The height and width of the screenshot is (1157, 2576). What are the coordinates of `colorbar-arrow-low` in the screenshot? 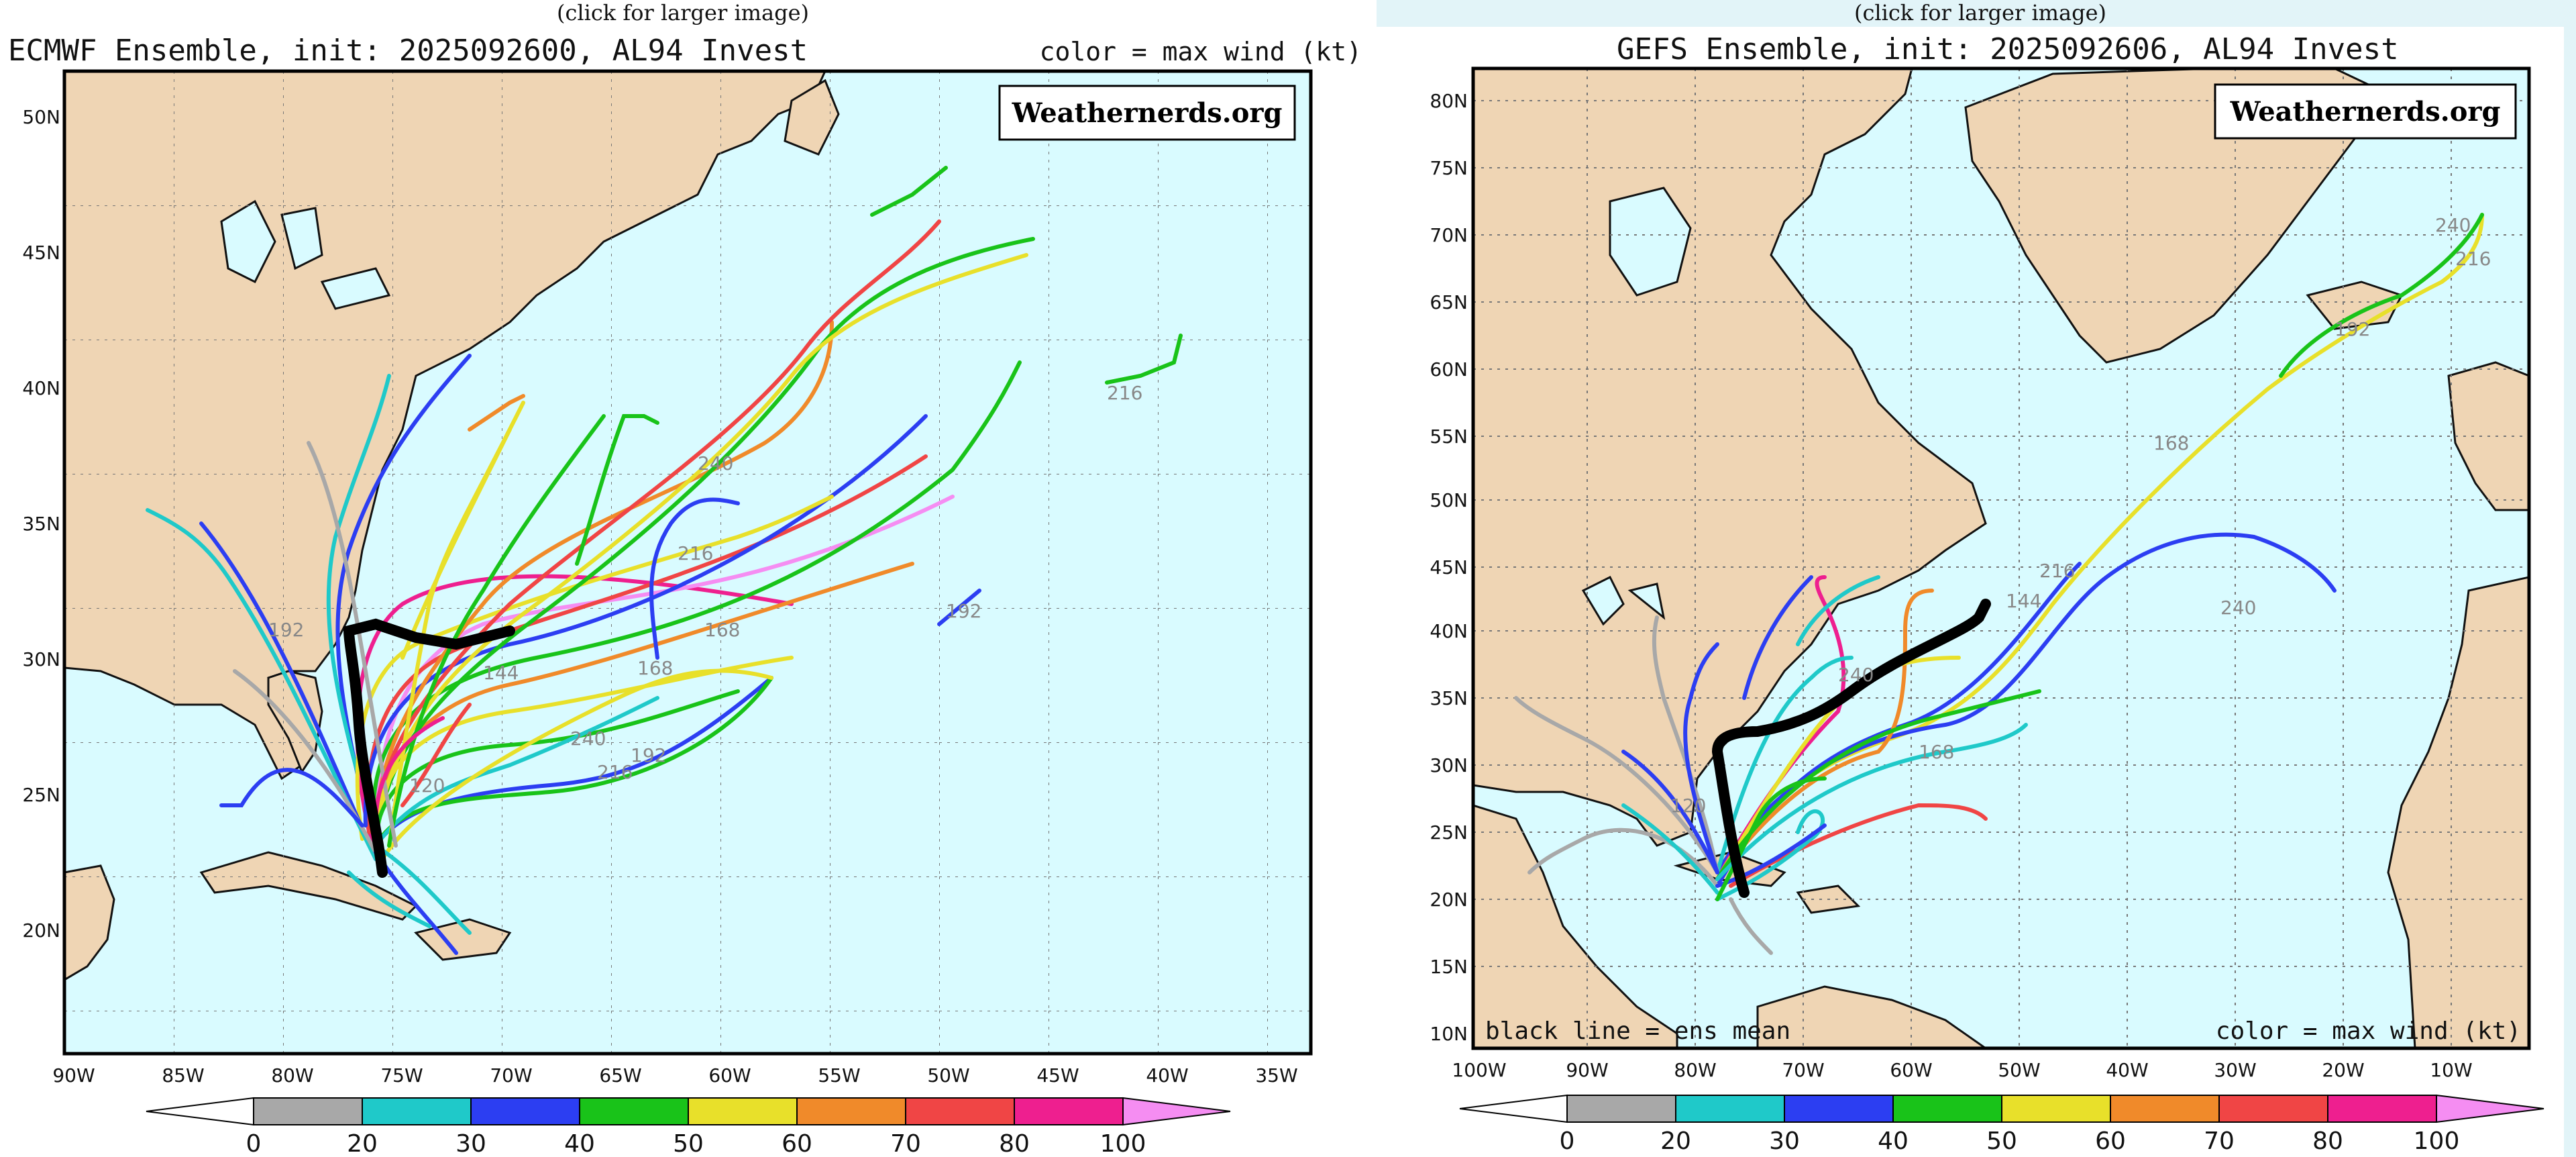 It's located at (200, 1111).